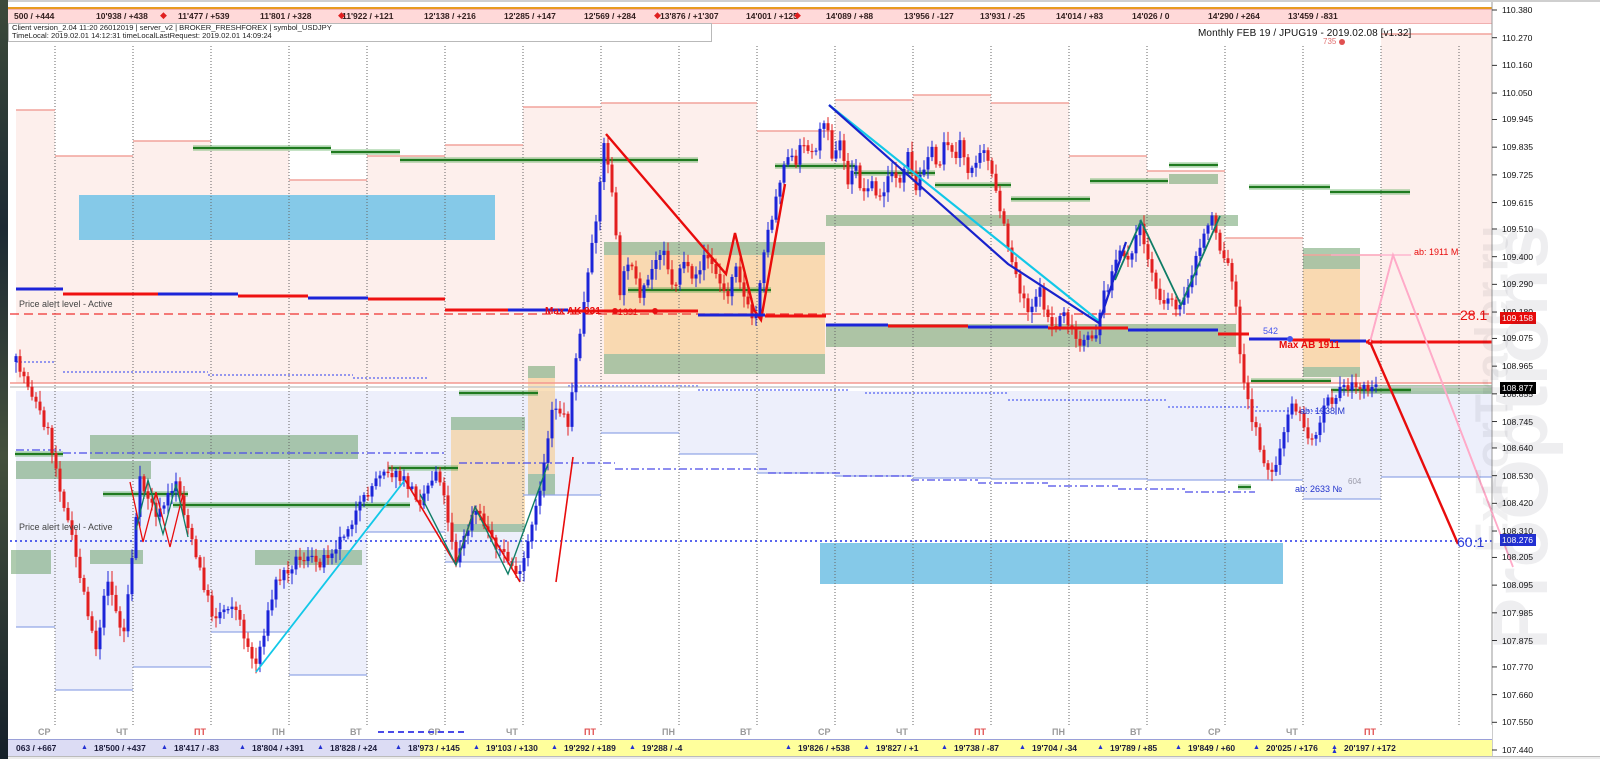 Image resolution: width=1600 pixels, height=759 pixels. Describe the element at coordinates (197, 748) in the screenshot. I see `bottom-day-value: 18'417 / -83` at that location.